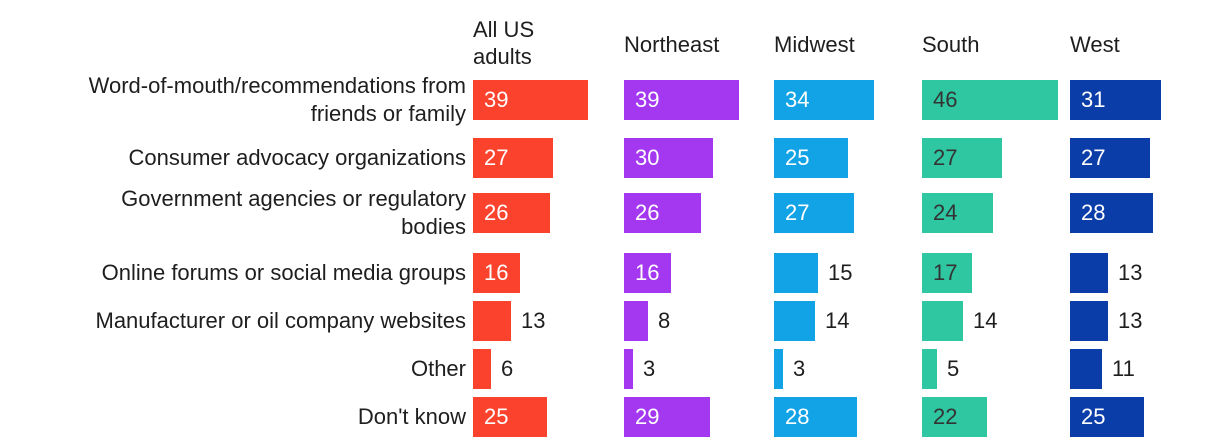 The image size is (1220, 446). Describe the element at coordinates (233, 369) in the screenshot. I see `category-label: Other` at that location.